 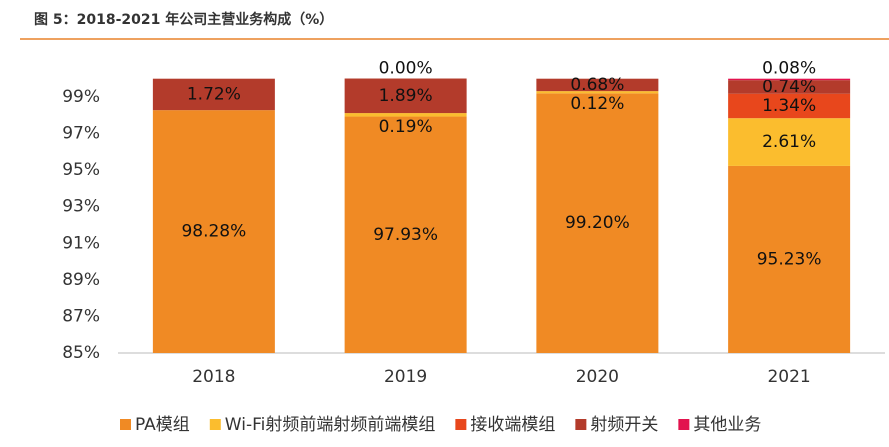 I want to click on data-label: 97.93%, so click(x=405, y=235).